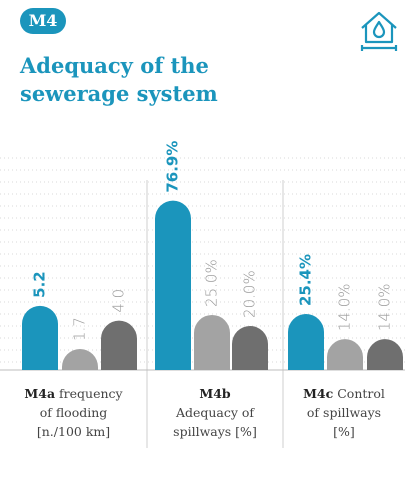 The image size is (405, 478). Describe the element at coordinates (212, 283) in the screenshot. I see `value-label: 25.0%` at that location.